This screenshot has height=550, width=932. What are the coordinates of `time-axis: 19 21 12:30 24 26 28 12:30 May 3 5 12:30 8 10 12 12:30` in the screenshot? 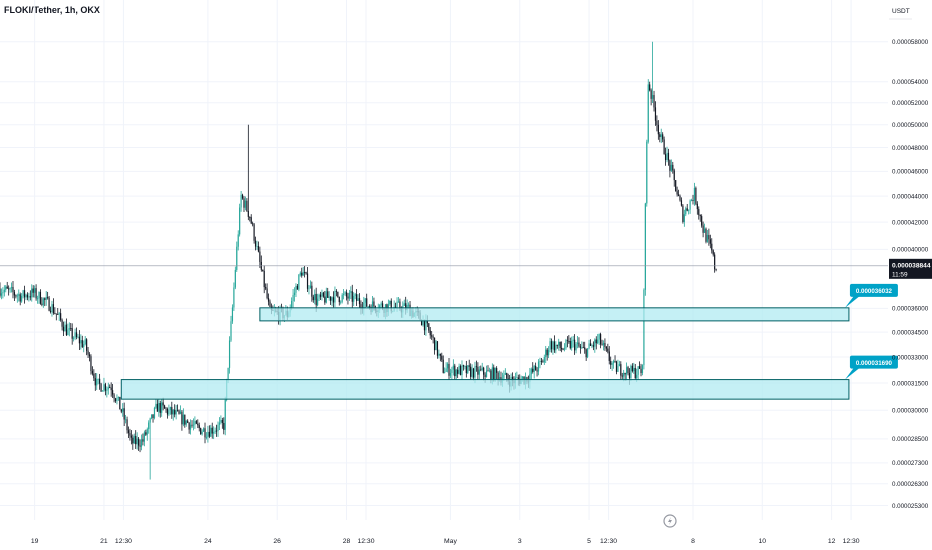 It's located at (466, 537).